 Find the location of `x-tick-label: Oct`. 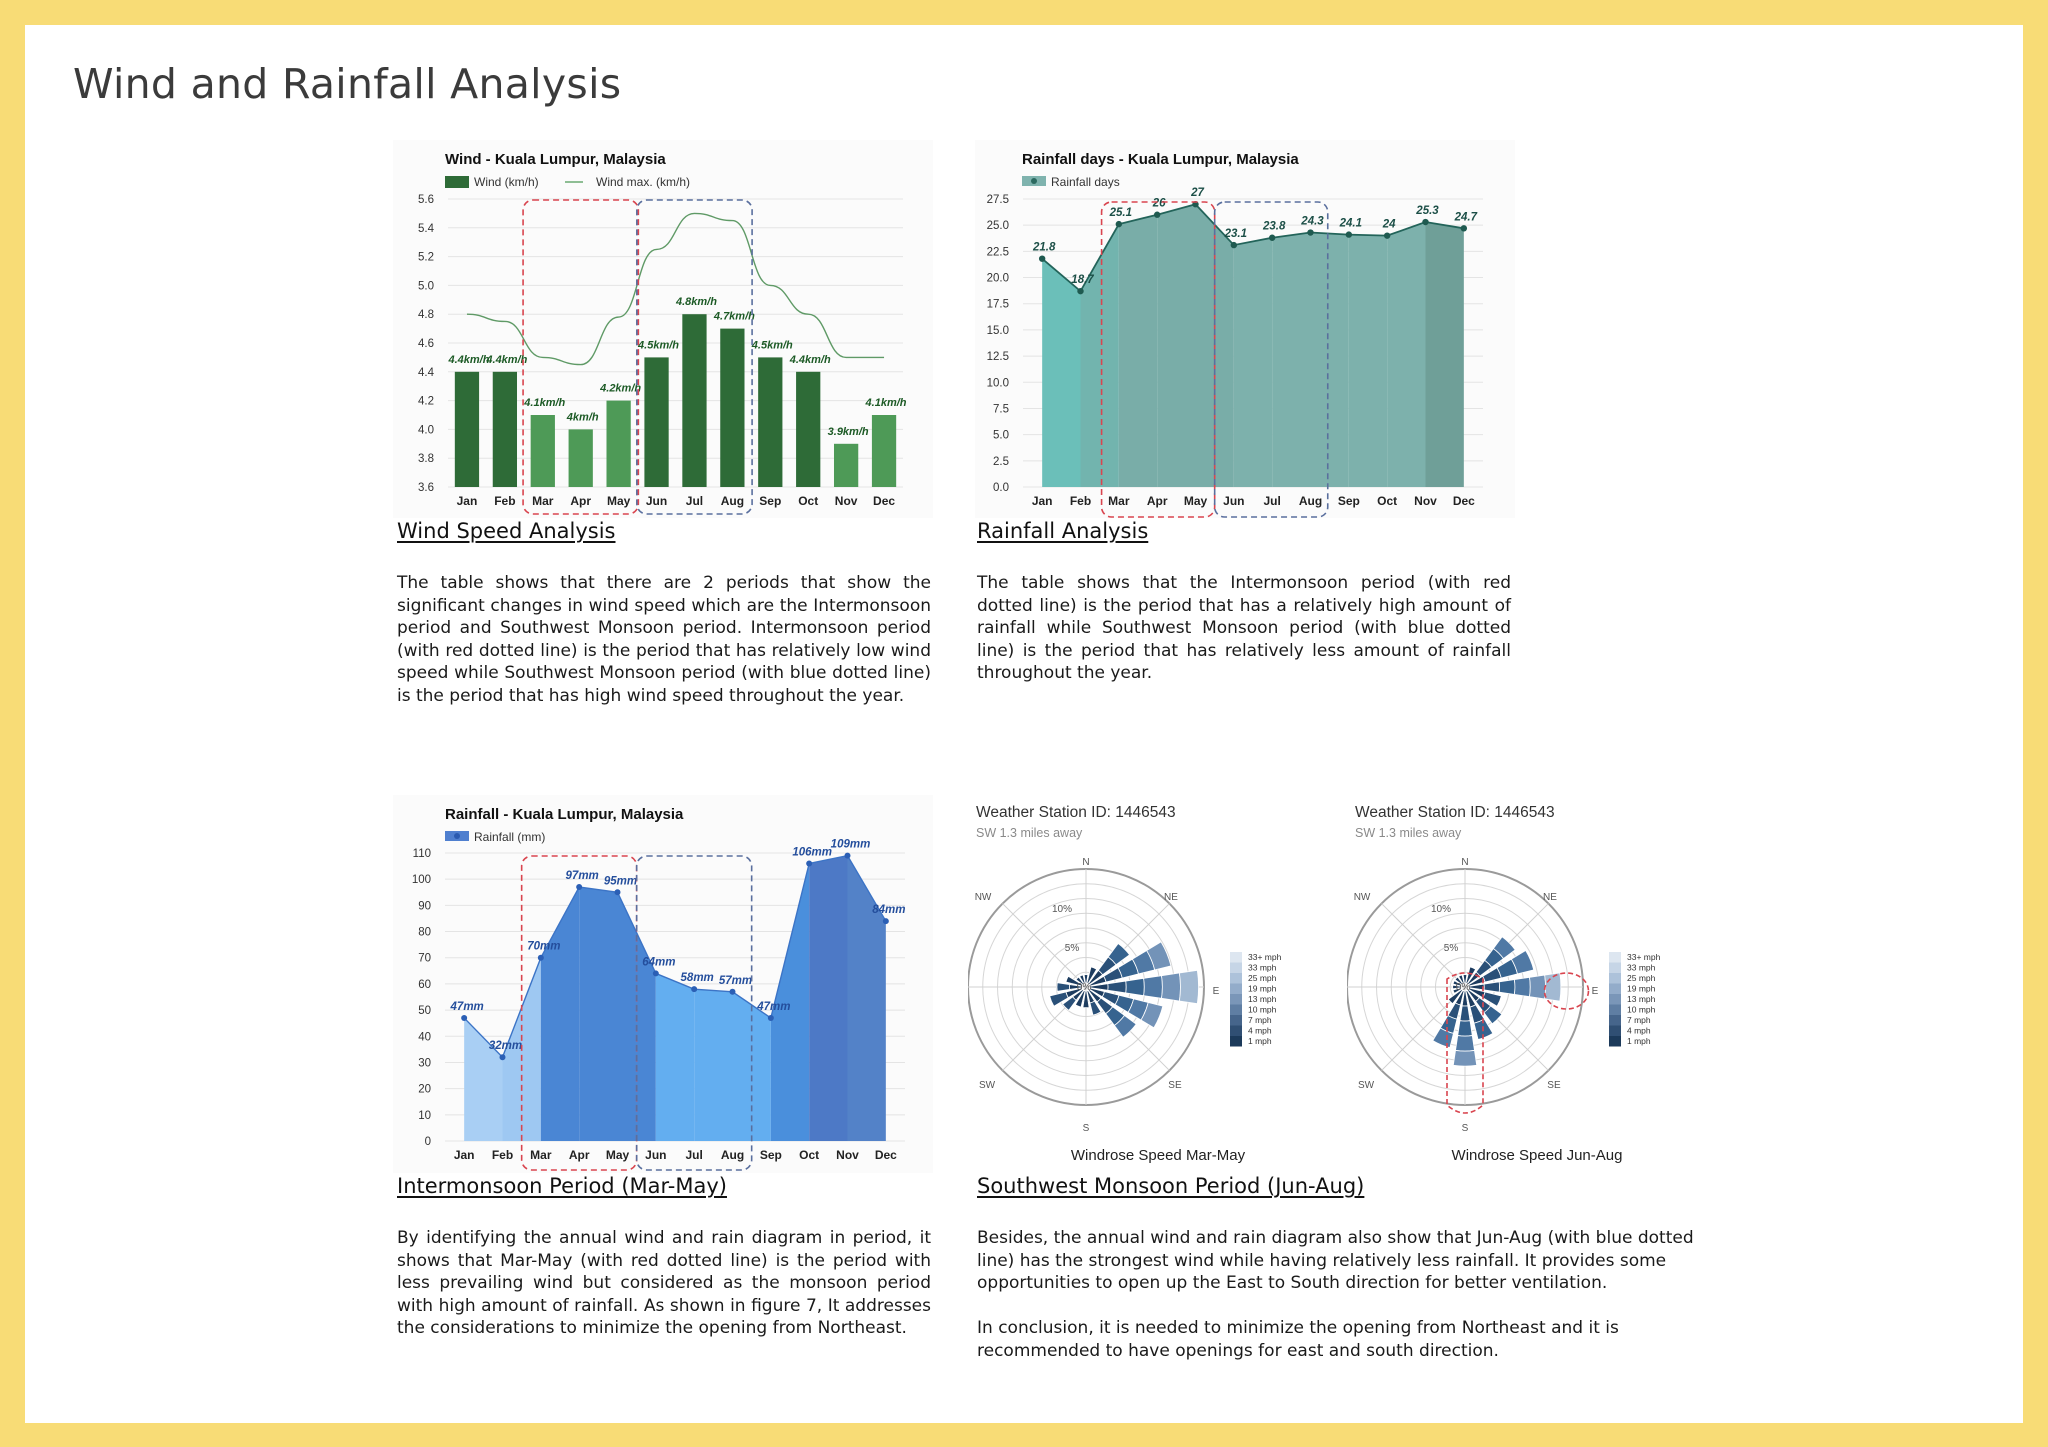

x-tick-label: Oct is located at coordinates (808, 501).